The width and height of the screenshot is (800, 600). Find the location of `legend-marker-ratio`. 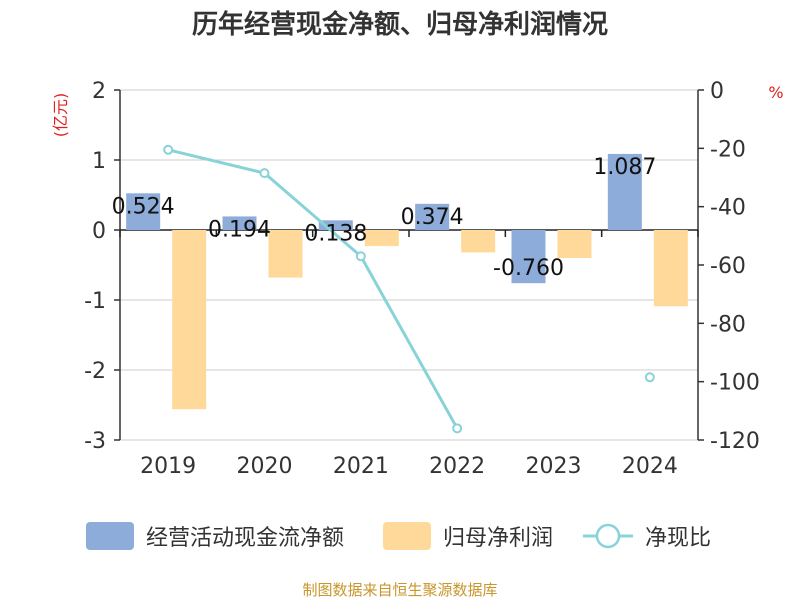

legend-marker-ratio is located at coordinates (608, 536).